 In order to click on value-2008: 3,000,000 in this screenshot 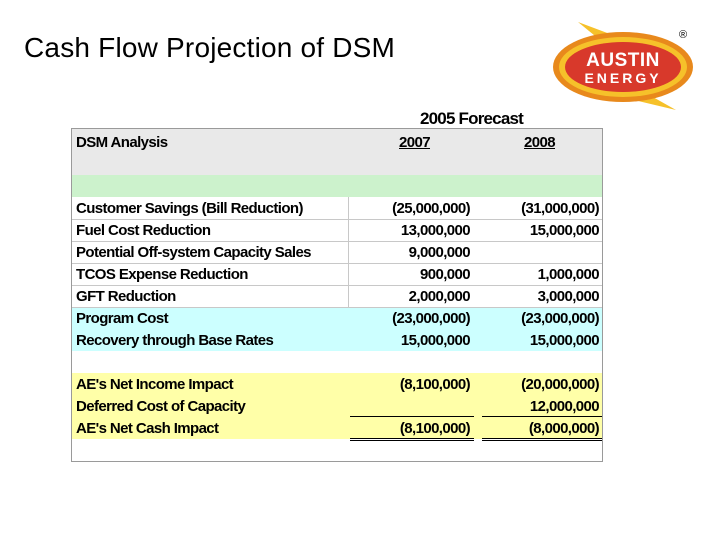, I will do `click(568, 296)`.